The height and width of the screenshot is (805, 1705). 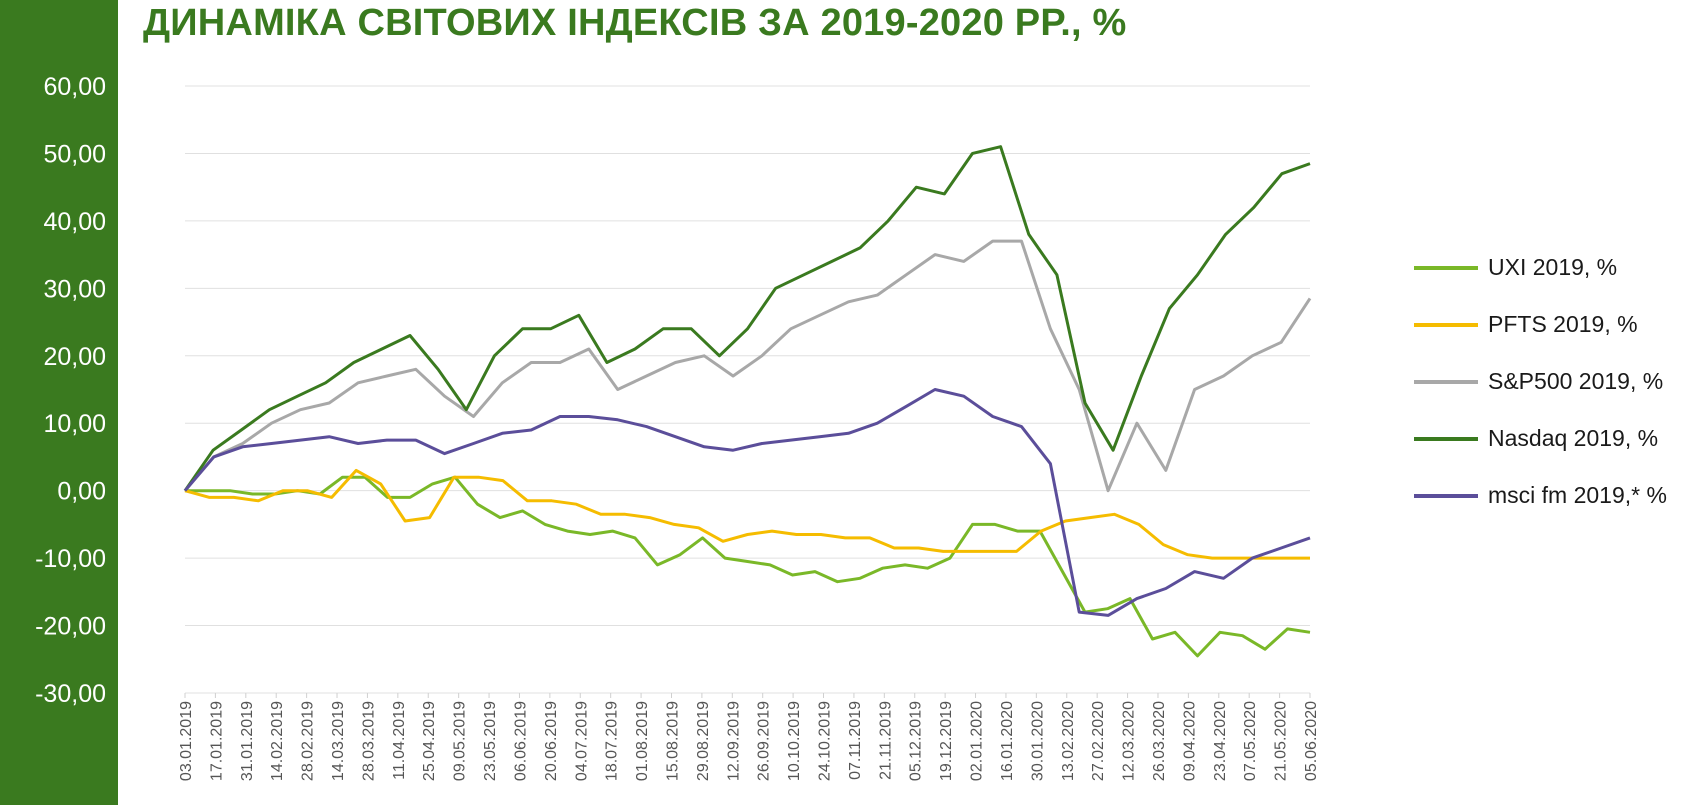 I want to click on x-tick-label: 26.09.2019, so click(x=764, y=741).